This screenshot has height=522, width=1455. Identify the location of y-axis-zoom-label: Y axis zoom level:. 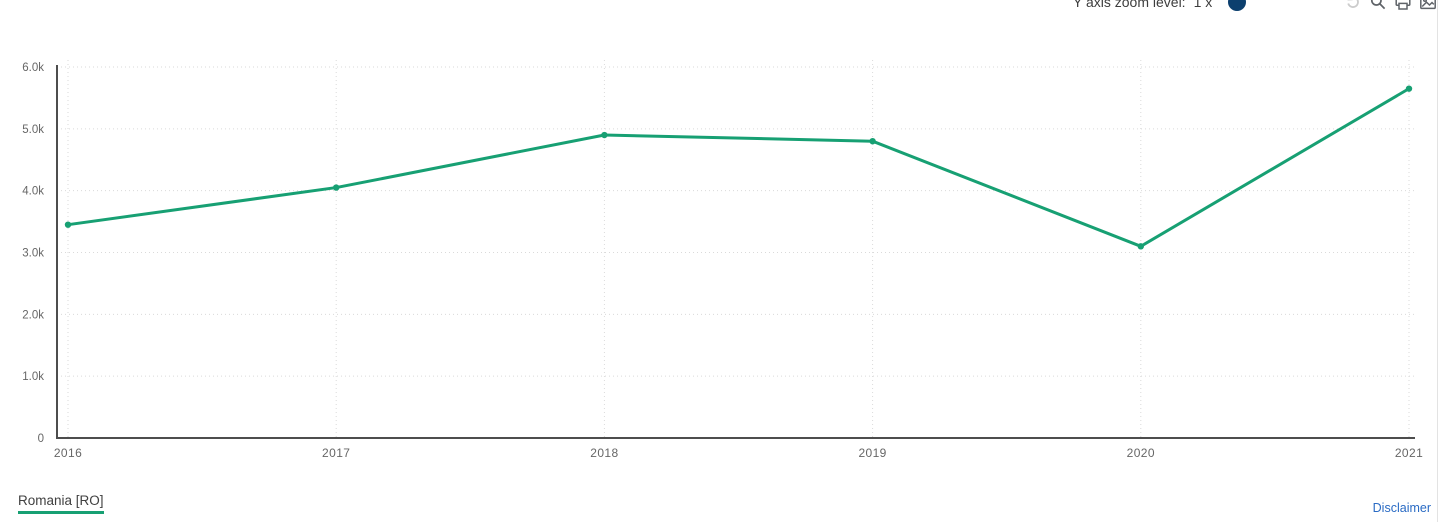
(1129, 5).